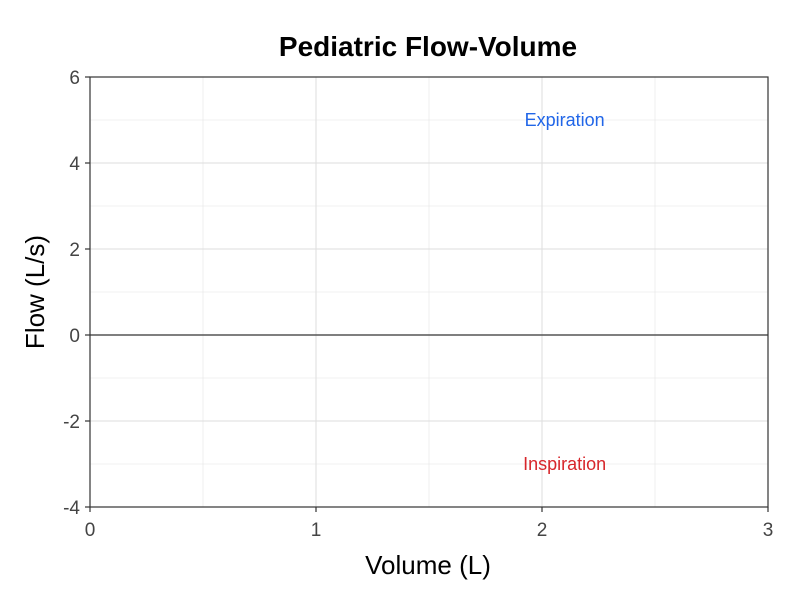  I want to click on annotation-expiration: Expiration, so click(565, 120).